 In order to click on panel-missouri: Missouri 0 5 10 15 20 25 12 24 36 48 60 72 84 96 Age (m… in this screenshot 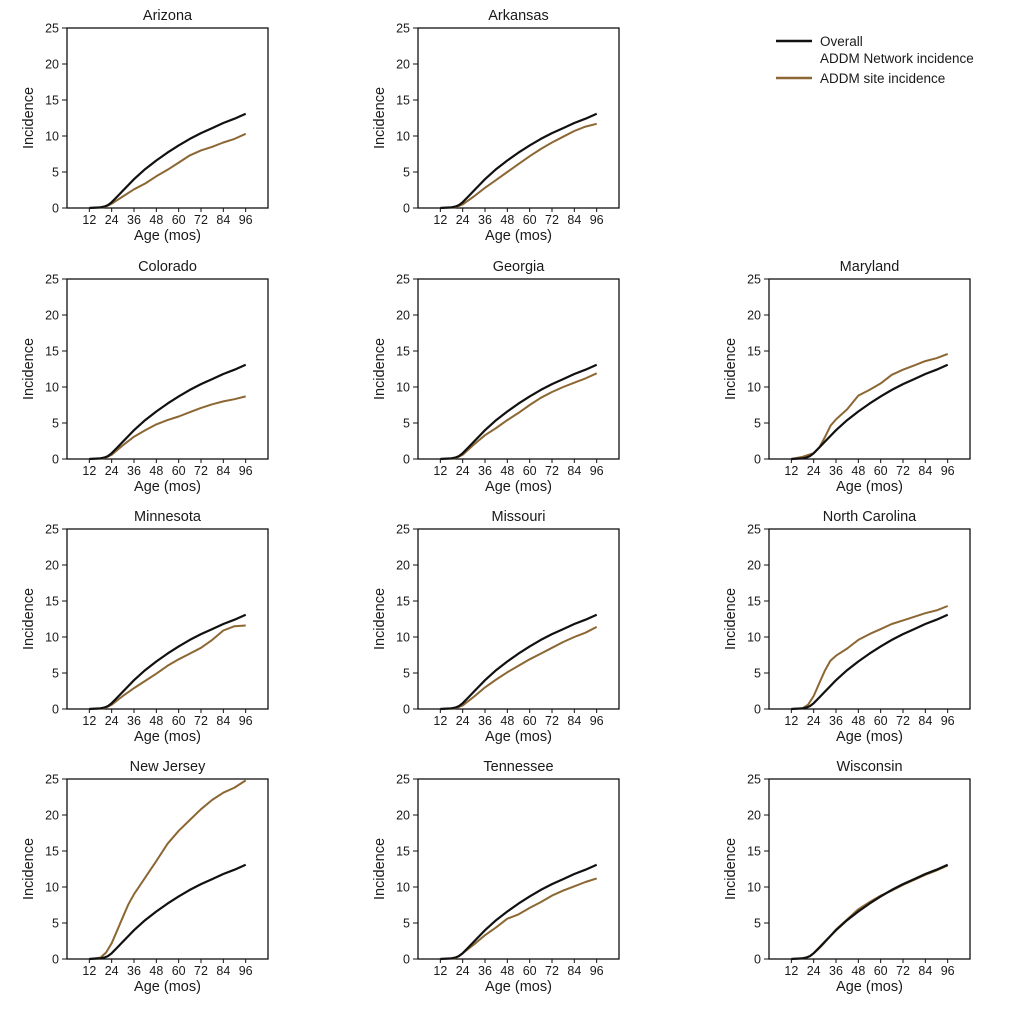, I will do `click(496, 627)`.